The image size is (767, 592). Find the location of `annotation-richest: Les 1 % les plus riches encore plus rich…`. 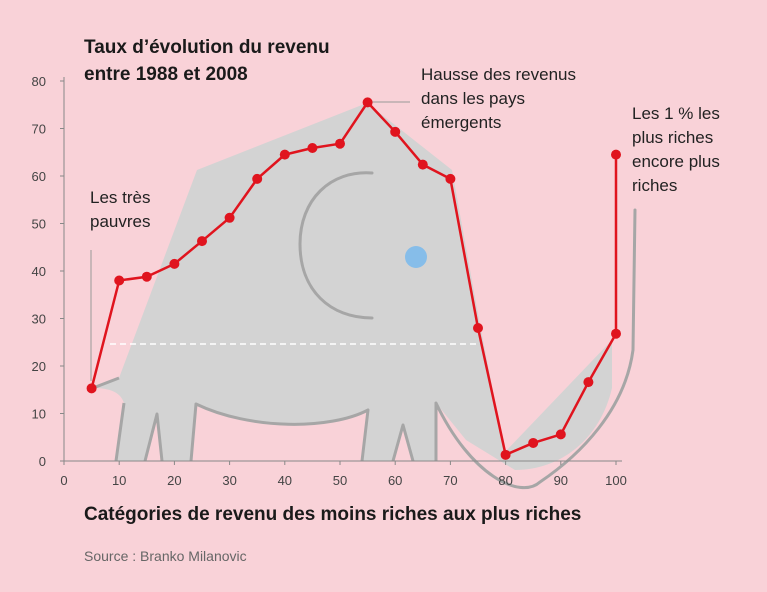

annotation-richest: Les 1 % les plus riches encore plus rich… is located at coordinates (676, 150).